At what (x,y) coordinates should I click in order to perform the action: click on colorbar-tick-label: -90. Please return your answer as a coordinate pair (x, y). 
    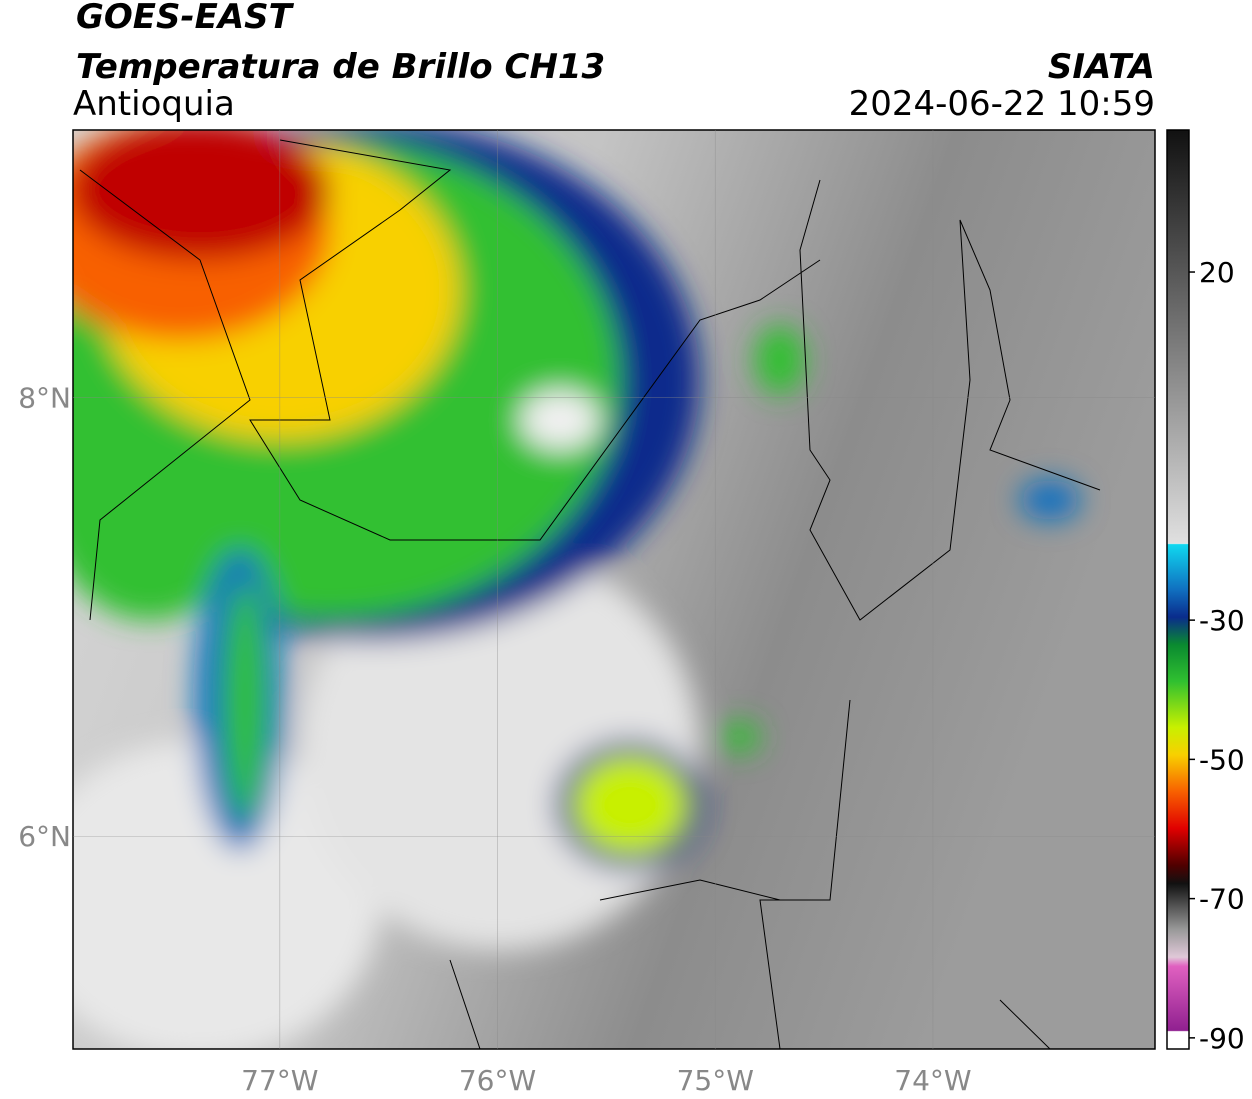
    Looking at the image, I should click on (1222, 1038).